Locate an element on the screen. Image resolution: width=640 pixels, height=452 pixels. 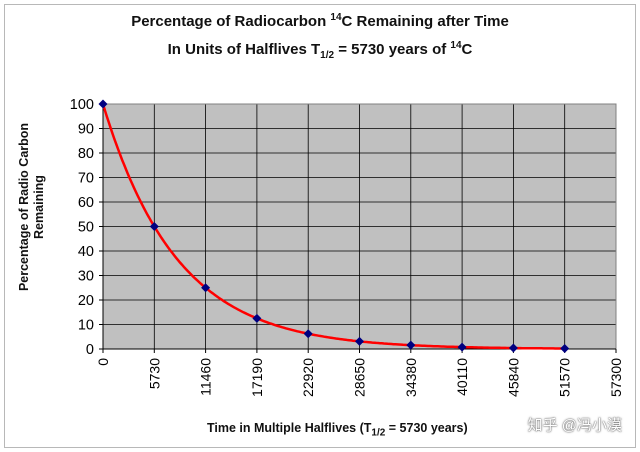
x-tick-label: 22920 is located at coordinates (308, 377).